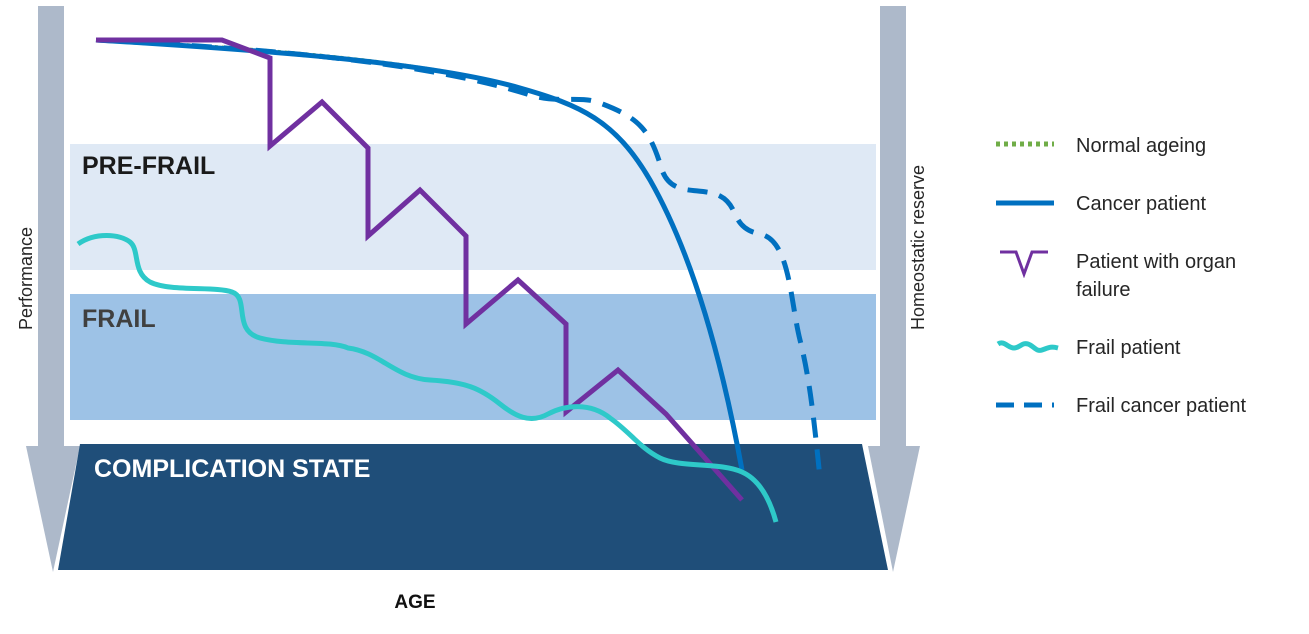 This screenshot has width=1309, height=634. What do you see at coordinates (148, 166) in the screenshot?
I see `pre-frail-label: PRE-FRAIL` at bounding box center [148, 166].